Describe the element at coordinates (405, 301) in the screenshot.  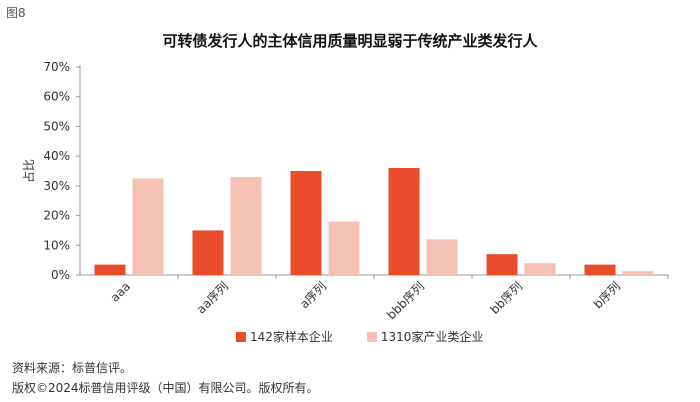
I see `x-tick-label: bbb序列` at that location.